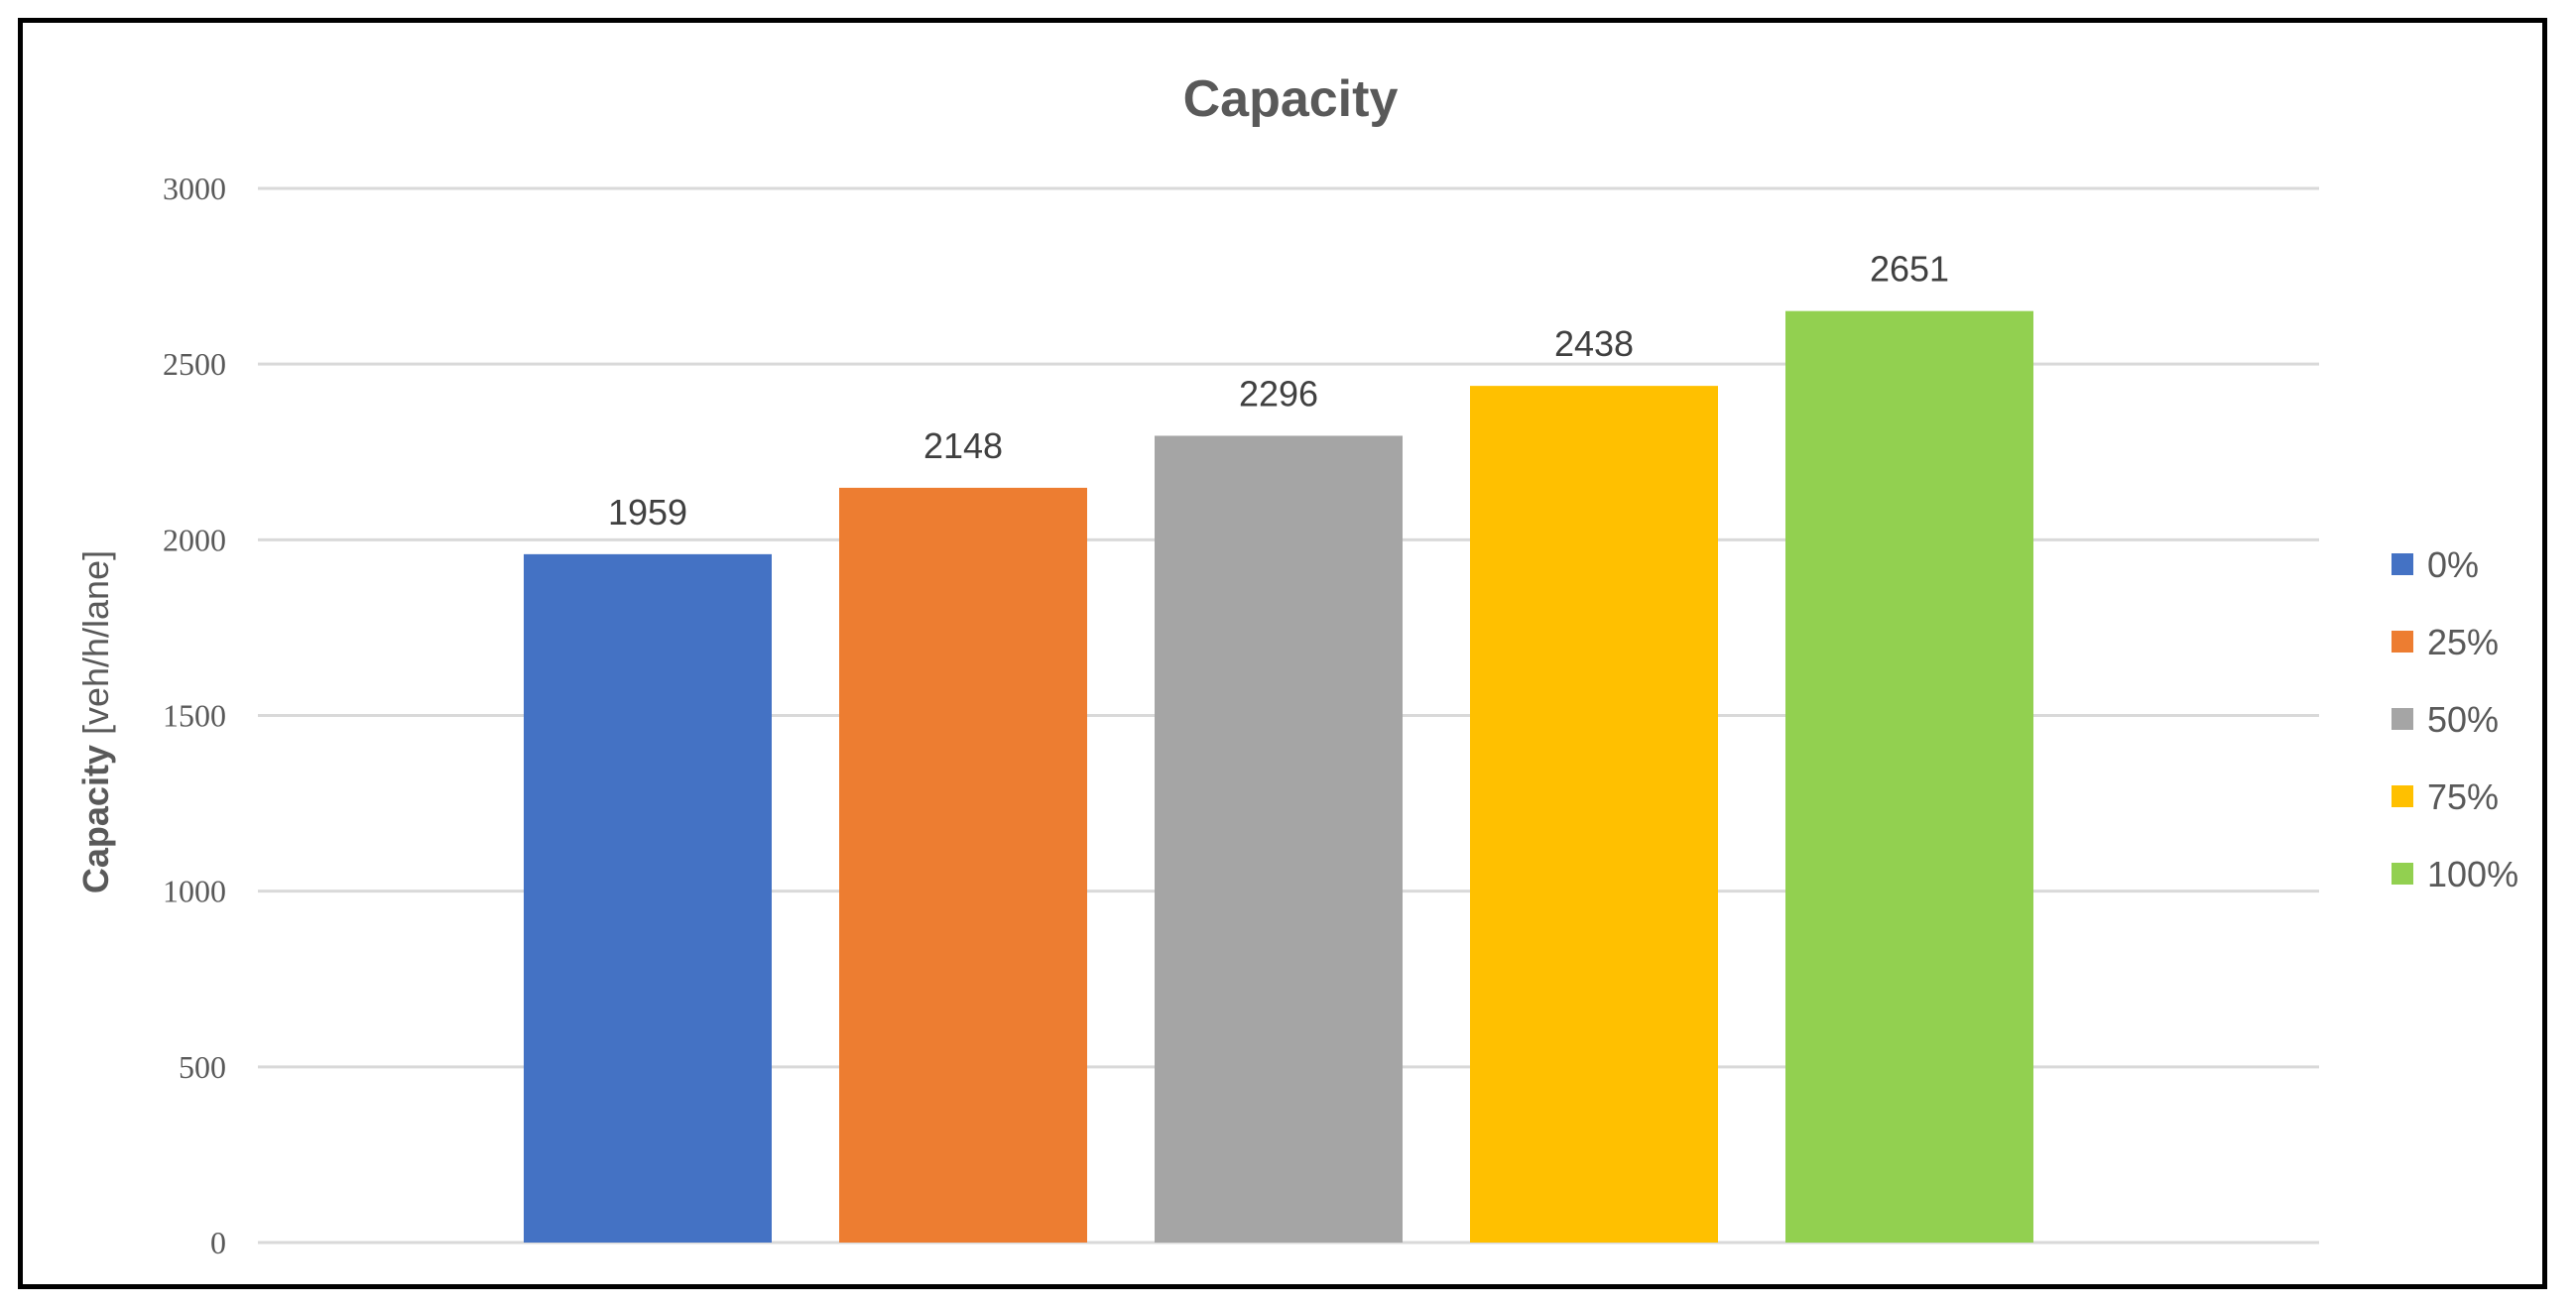  What do you see at coordinates (218, 1242) in the screenshot?
I see `y-tick-0: 0` at bounding box center [218, 1242].